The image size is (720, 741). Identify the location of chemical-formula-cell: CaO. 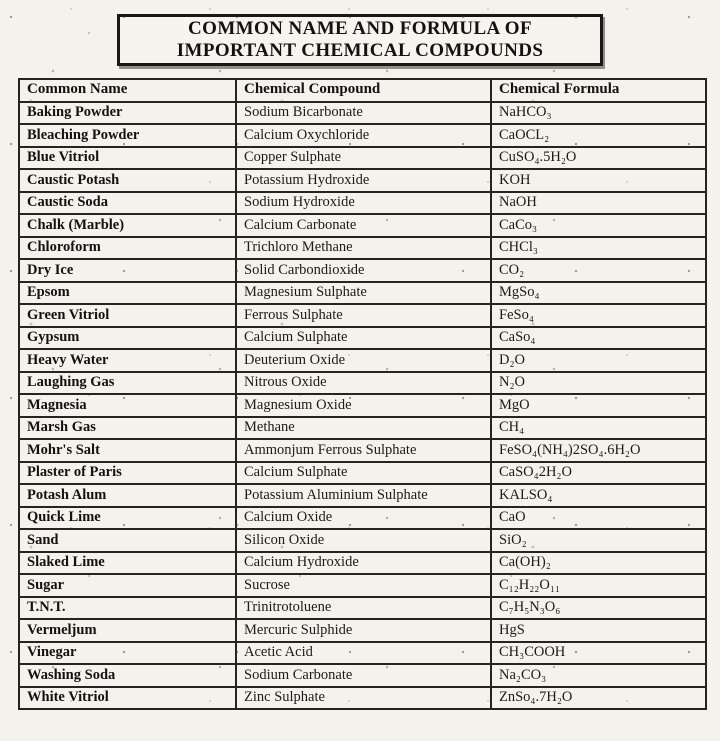
(598, 517).